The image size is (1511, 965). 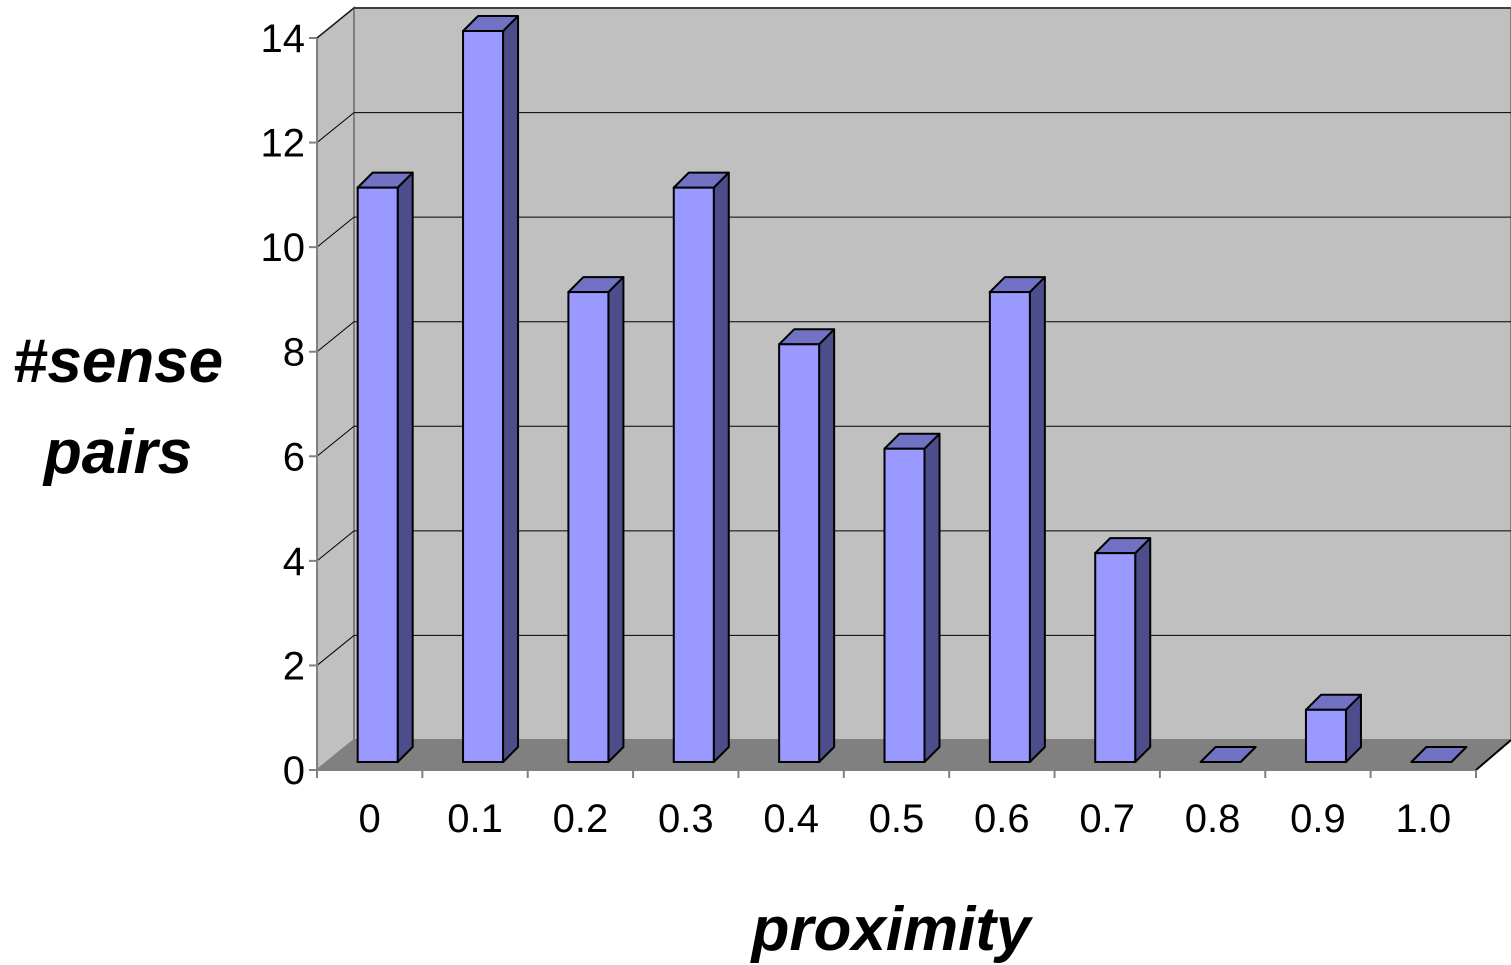 I want to click on x-tick-label: 1.0, so click(x=1424, y=819).